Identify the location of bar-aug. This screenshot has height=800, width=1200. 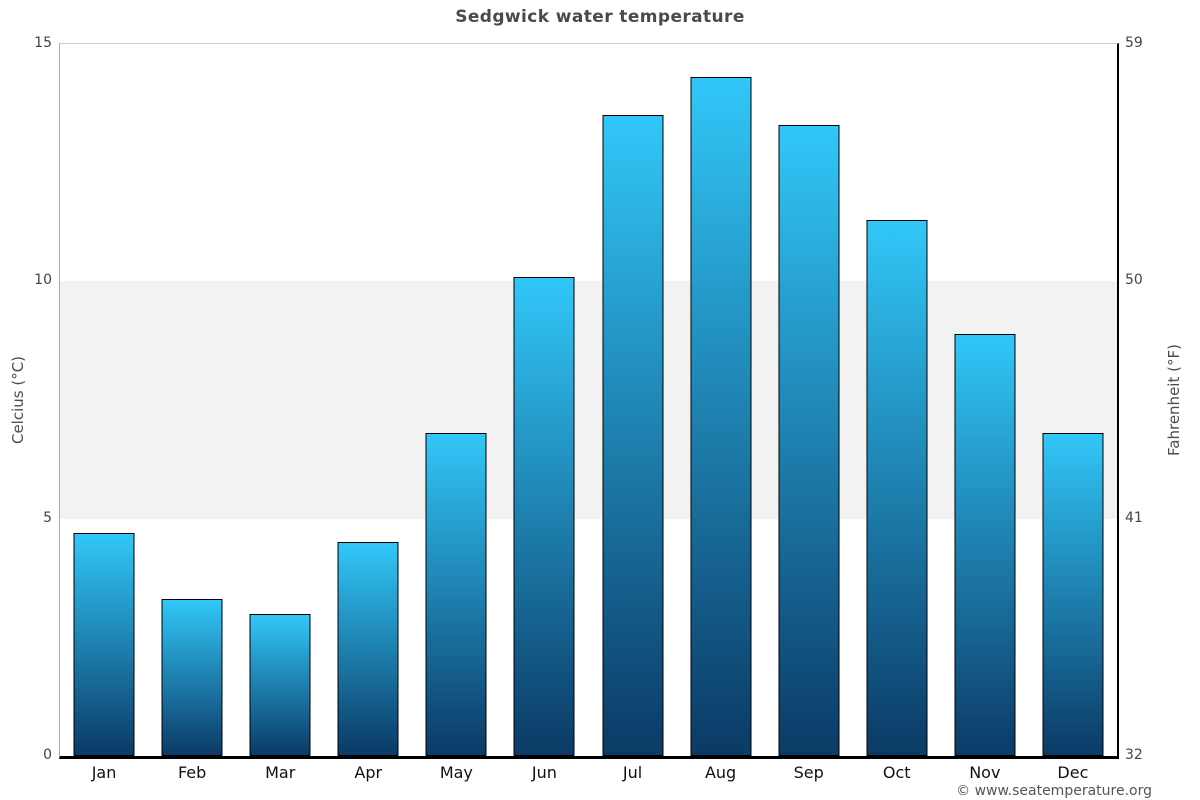
(721, 416).